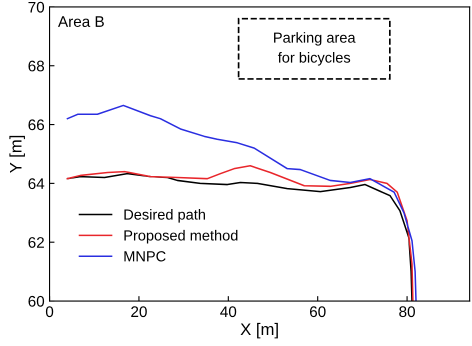  What do you see at coordinates (50, 312) in the screenshot?
I see `x-tick-label: 0` at bounding box center [50, 312].